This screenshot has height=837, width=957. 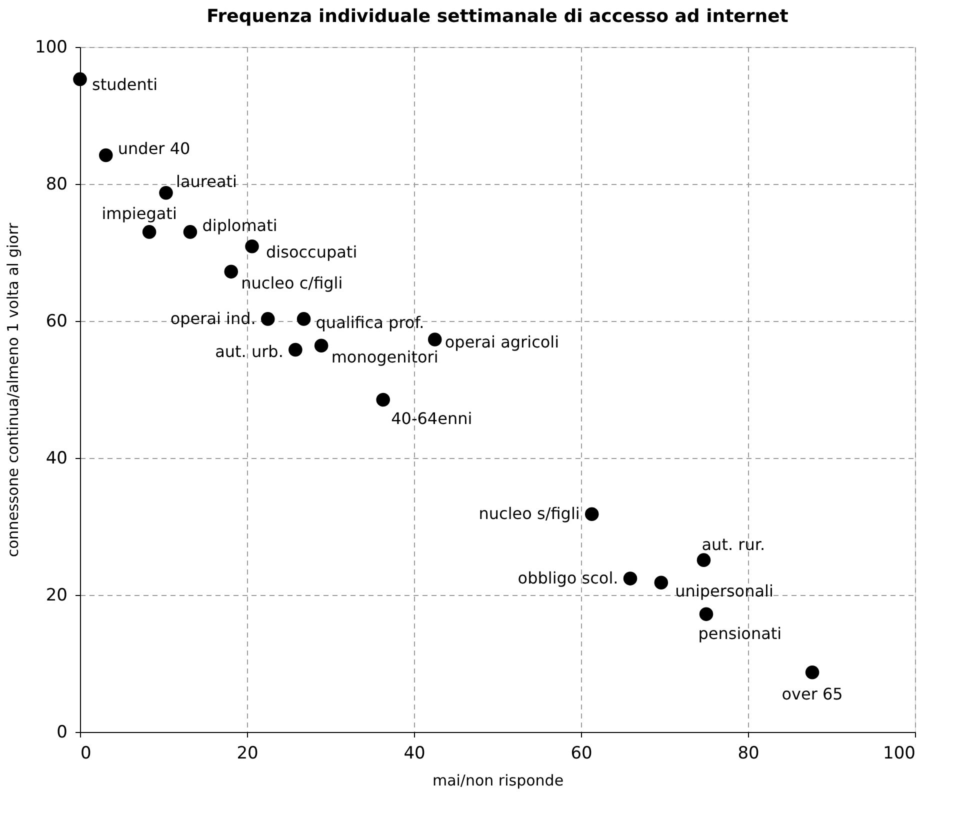 What do you see at coordinates (724, 591) in the screenshot?
I see `annotation: unipersonali` at bounding box center [724, 591].